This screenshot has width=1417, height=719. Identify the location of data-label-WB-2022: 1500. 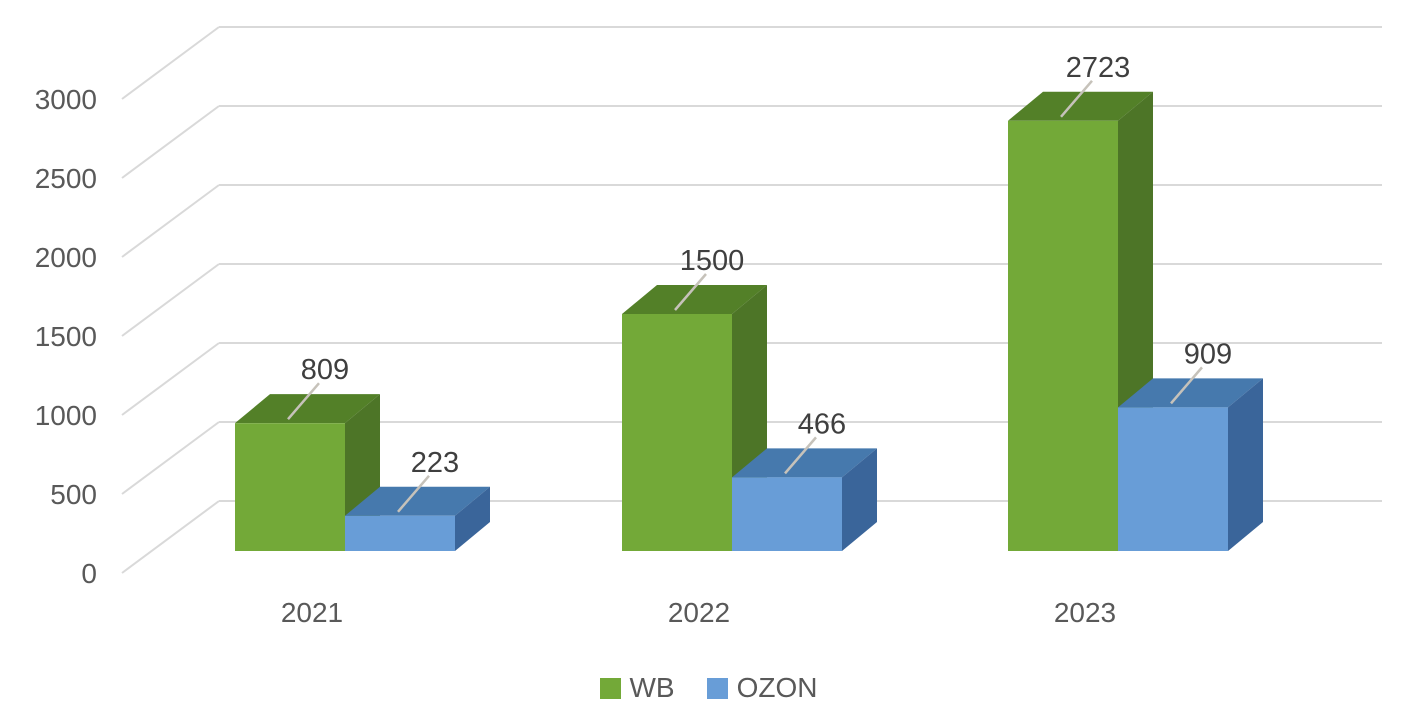
(712, 261).